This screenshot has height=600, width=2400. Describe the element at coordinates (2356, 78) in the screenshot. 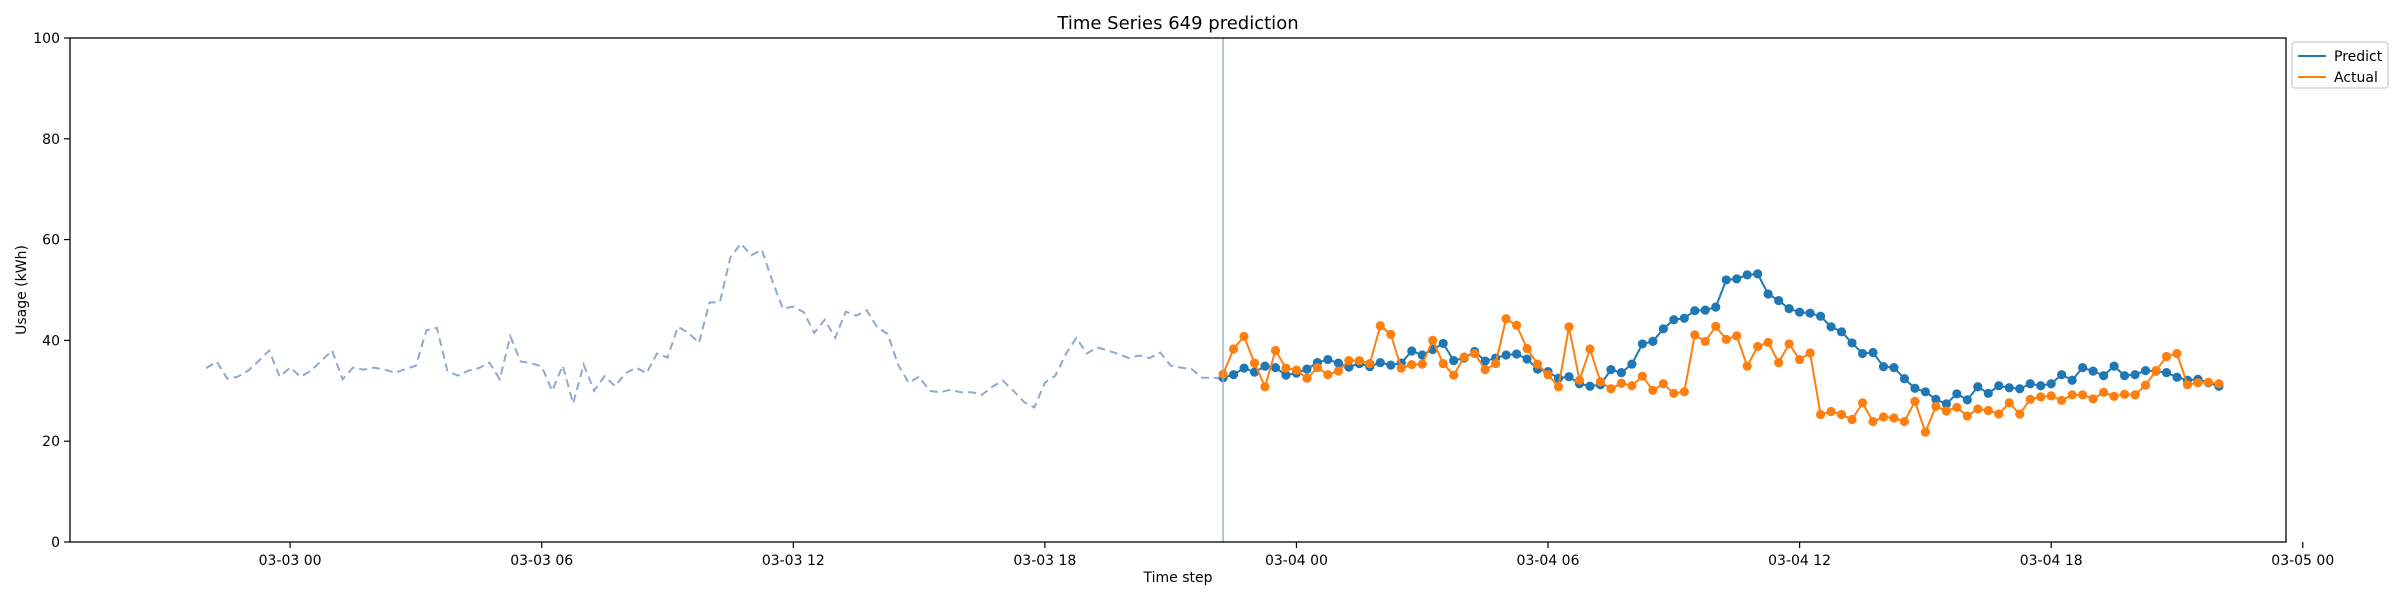

I see `legend-actual-label: Actual` at that location.